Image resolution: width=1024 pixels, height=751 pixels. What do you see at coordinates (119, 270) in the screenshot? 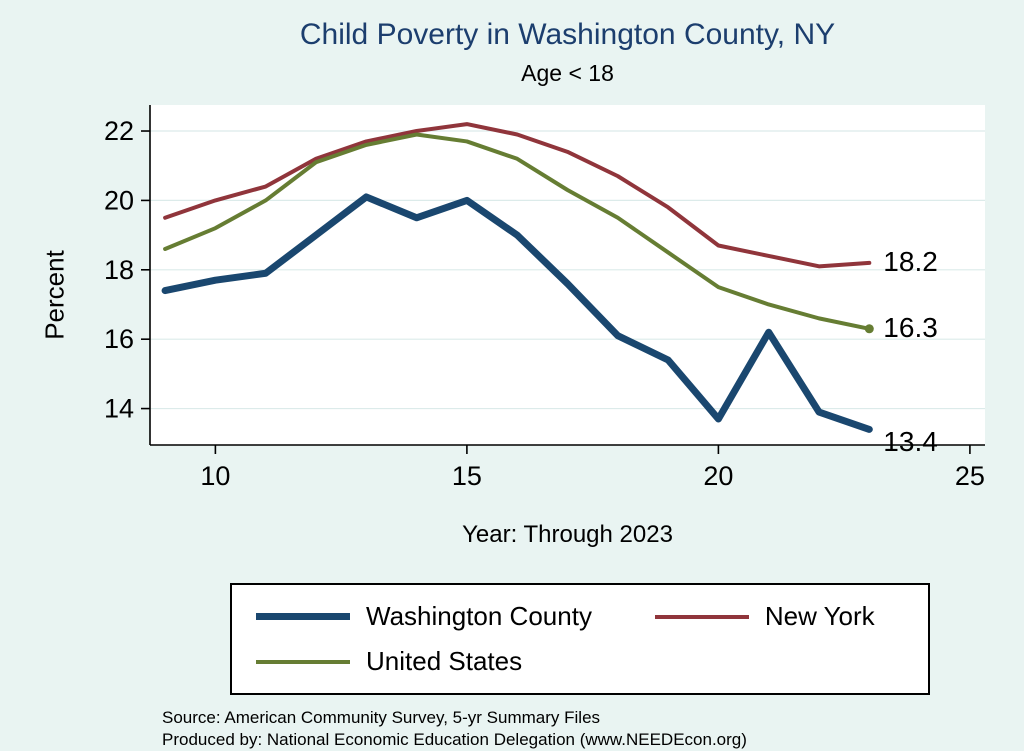
I see `y-tick-label: 18` at bounding box center [119, 270].